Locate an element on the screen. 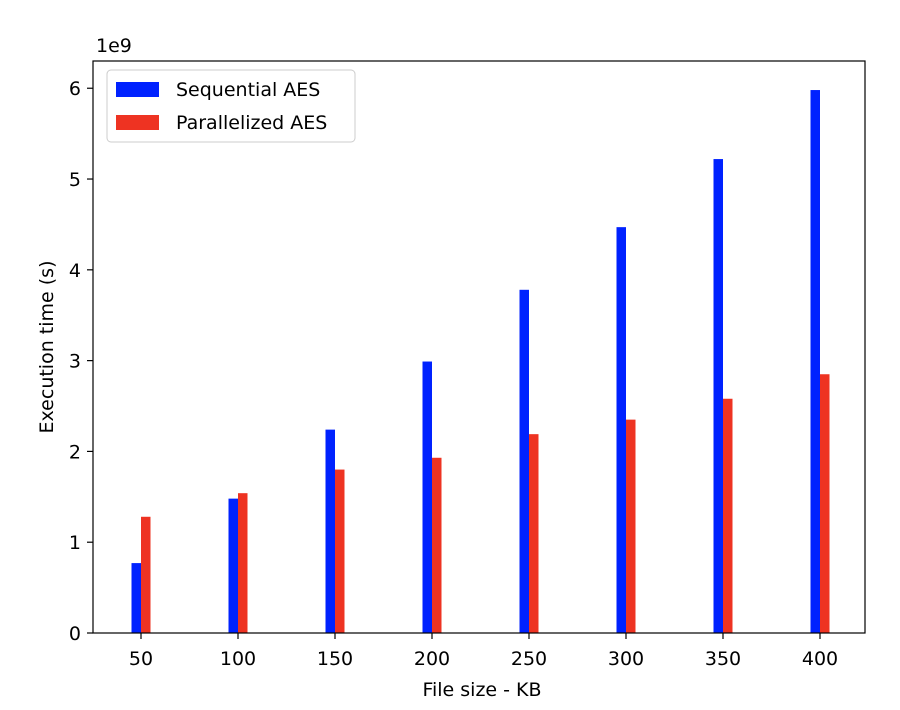  x-tick-label: 150 is located at coordinates (335, 659).